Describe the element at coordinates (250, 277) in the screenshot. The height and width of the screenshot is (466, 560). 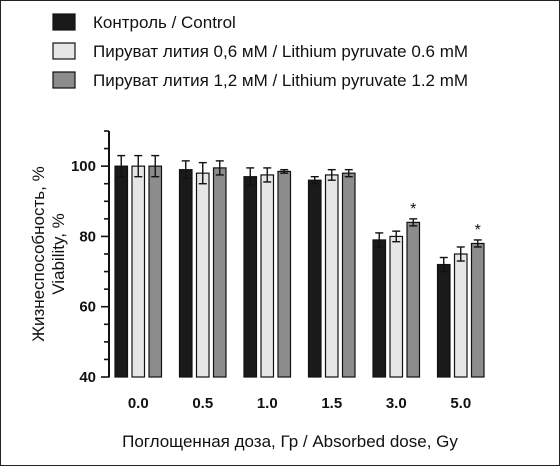
I see `bar-1.0-s1` at that location.